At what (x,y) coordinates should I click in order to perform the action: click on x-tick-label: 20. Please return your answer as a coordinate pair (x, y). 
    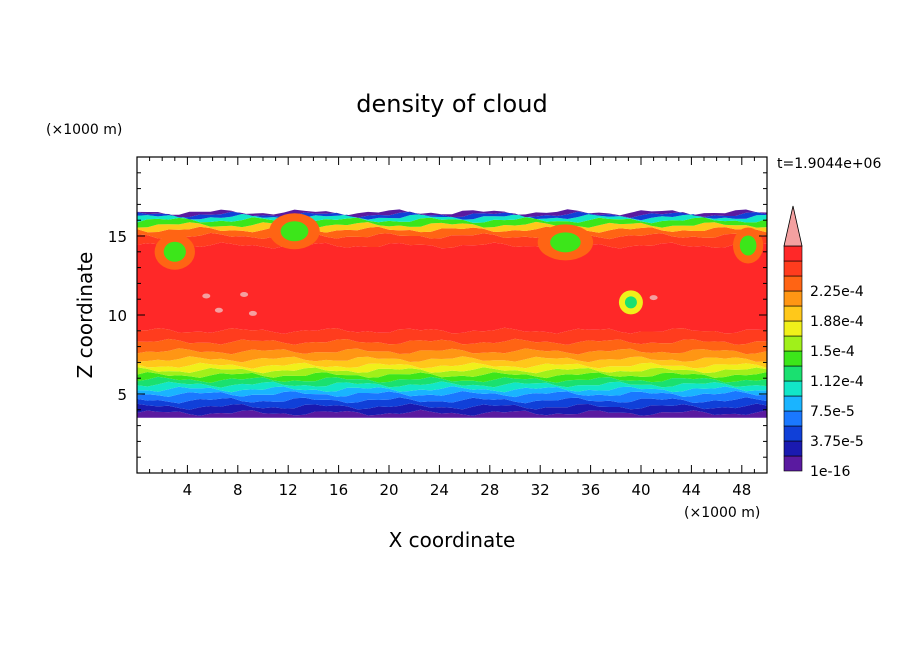
    Looking at the image, I should click on (388, 490).